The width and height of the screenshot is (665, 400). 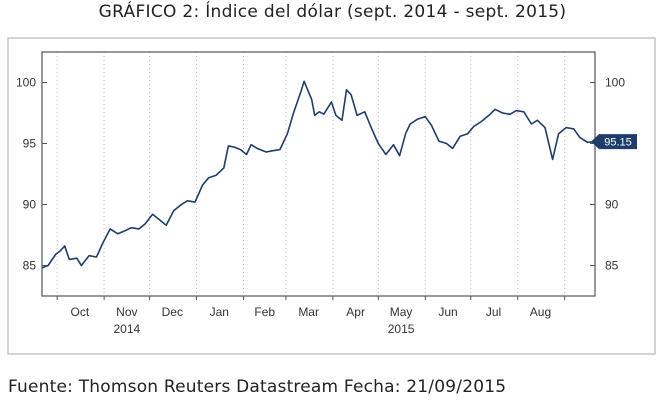 What do you see at coordinates (80, 312) in the screenshot?
I see `x-tick-label: Oct` at bounding box center [80, 312].